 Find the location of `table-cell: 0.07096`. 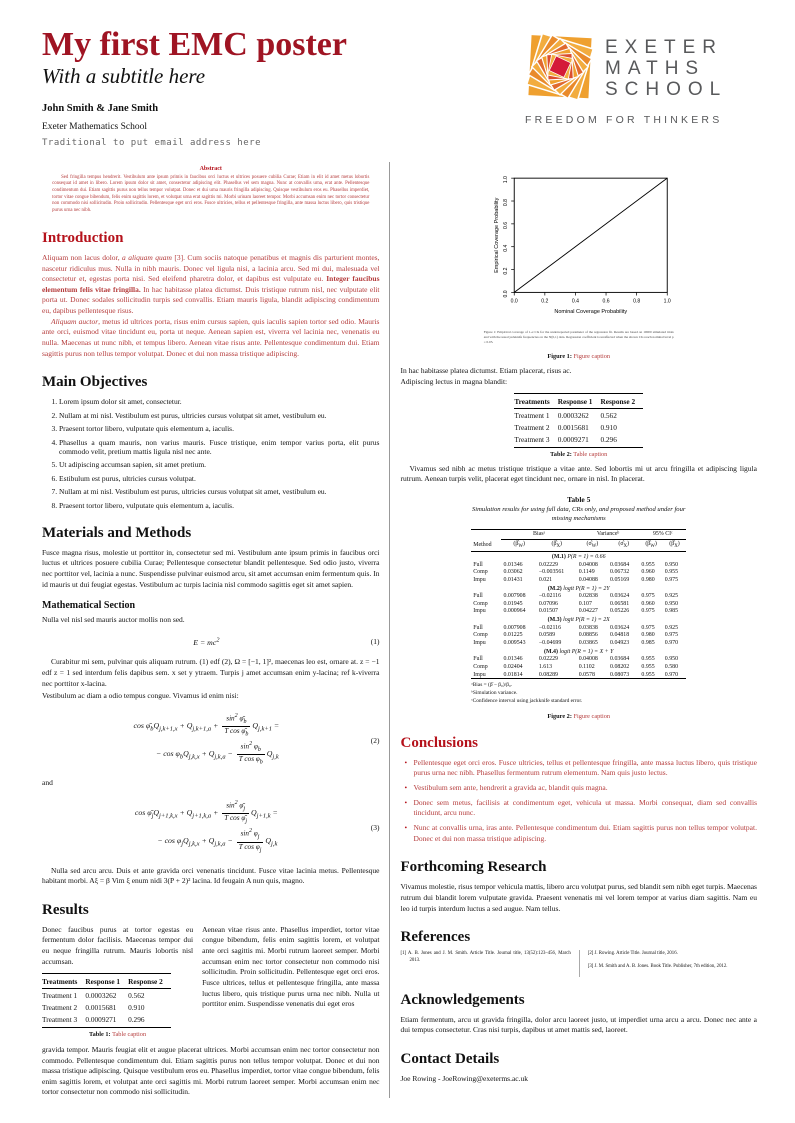

table-cell: 0.07096 is located at coordinates (548, 603).